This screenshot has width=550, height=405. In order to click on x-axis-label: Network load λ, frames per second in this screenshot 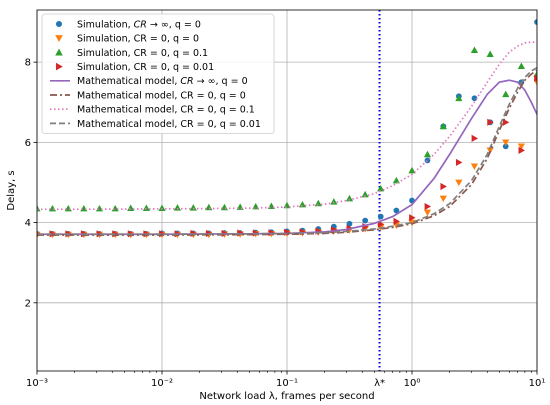, I will do `click(286, 396)`.